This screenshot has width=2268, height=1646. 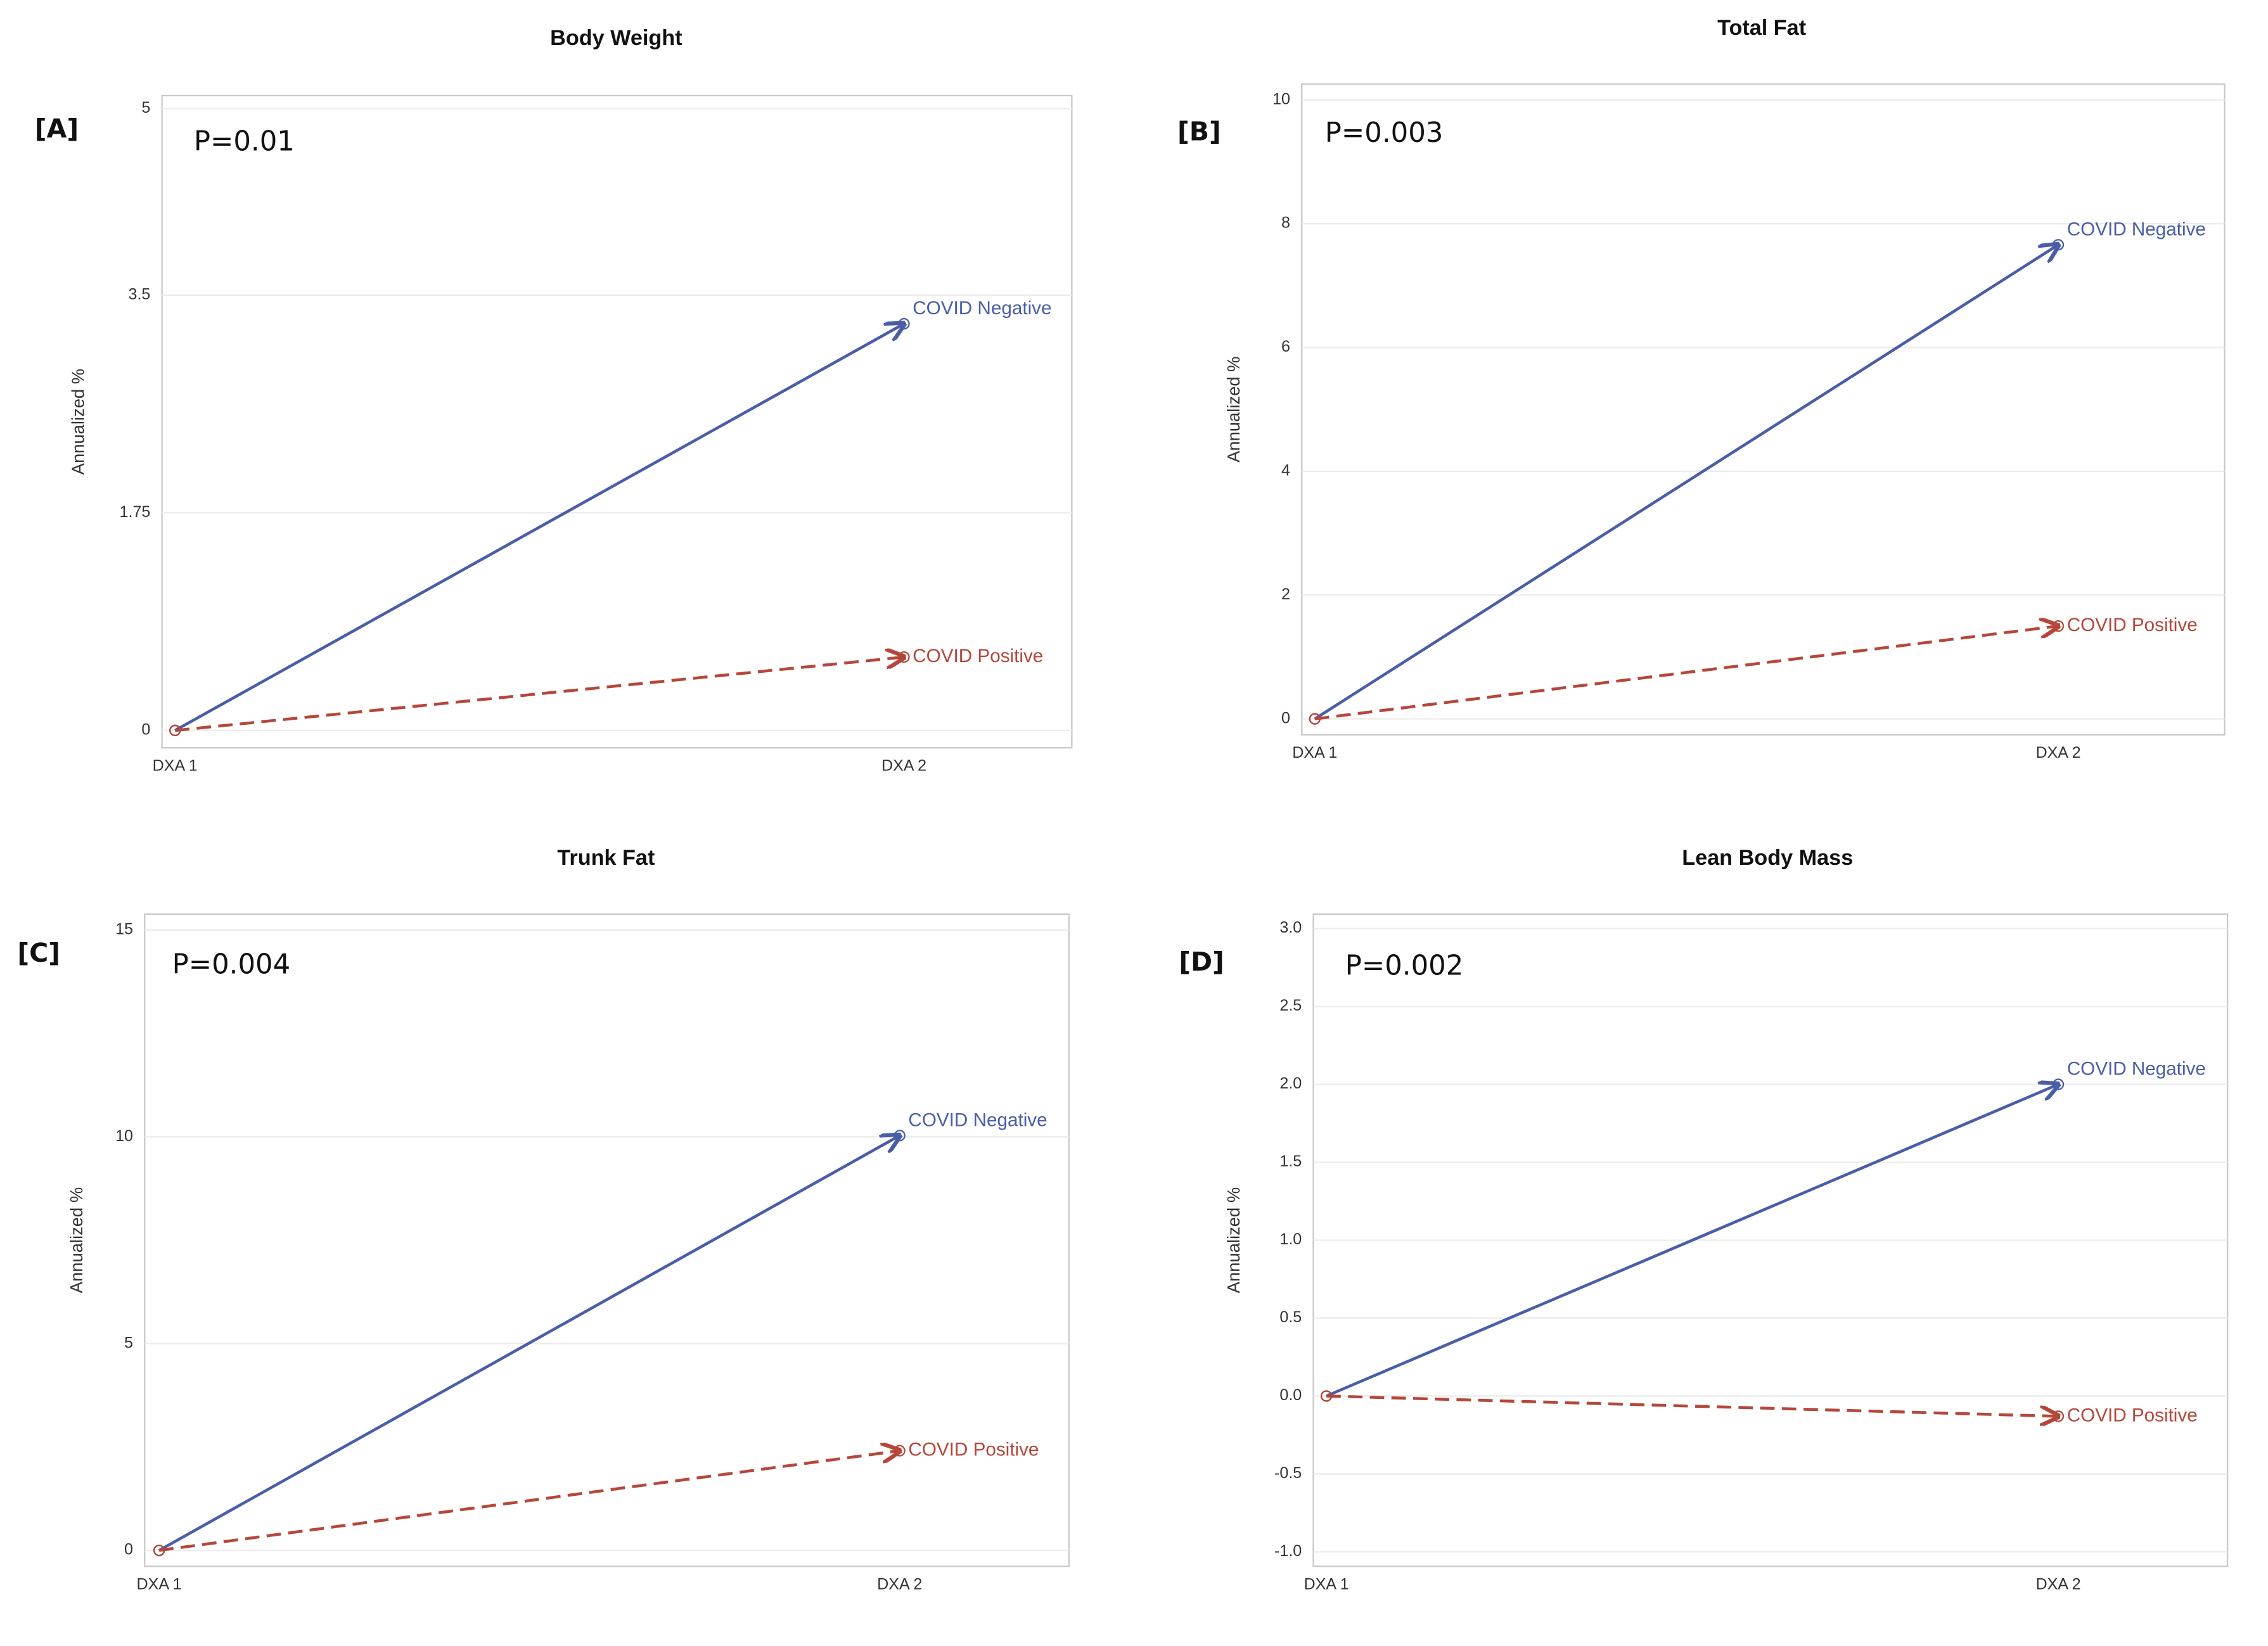 I want to click on panel-label: [D], so click(x=1201, y=962).